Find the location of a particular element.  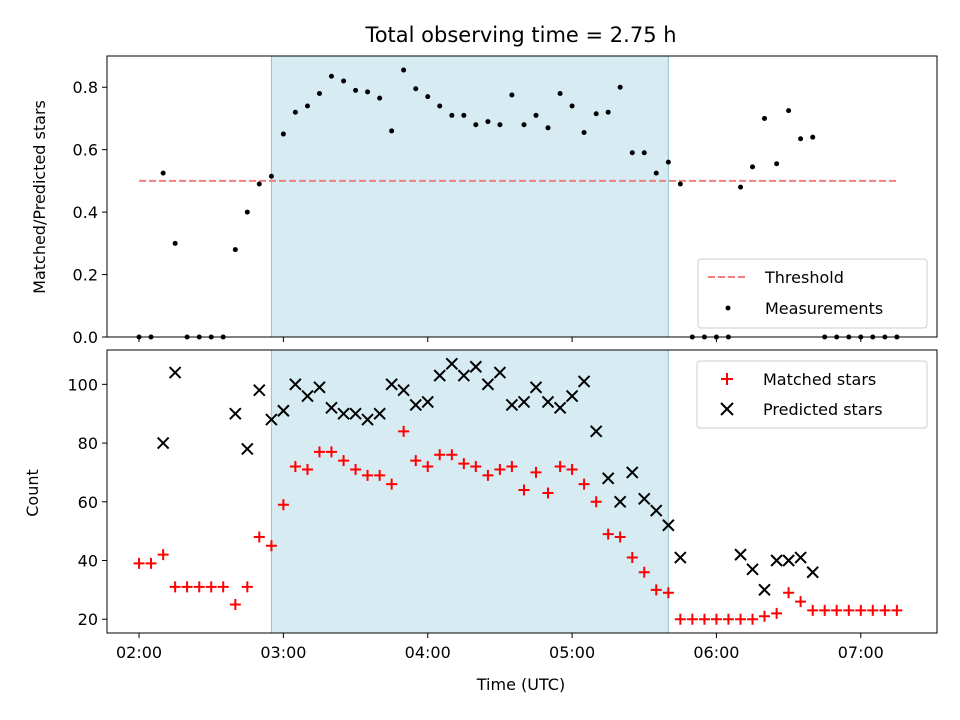

count-y-axis: 20 40 60 80 100 is located at coordinates (87, 502).